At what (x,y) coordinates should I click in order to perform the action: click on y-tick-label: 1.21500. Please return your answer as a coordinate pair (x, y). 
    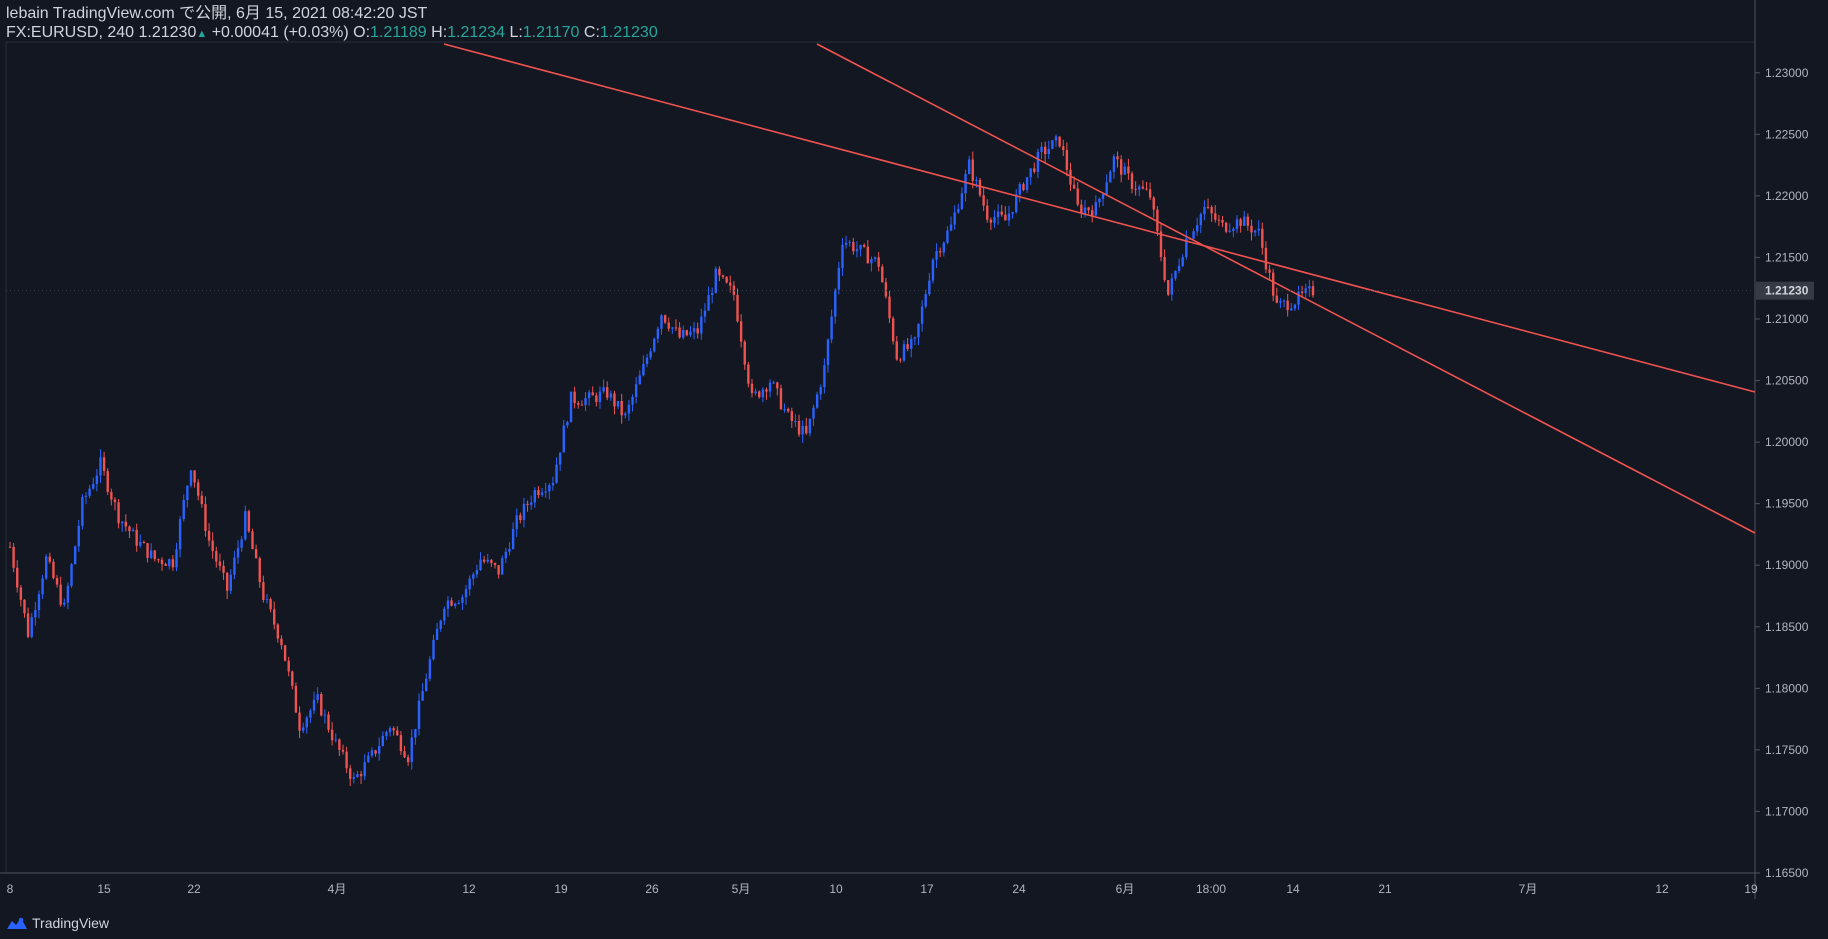
    Looking at the image, I should click on (1787, 257).